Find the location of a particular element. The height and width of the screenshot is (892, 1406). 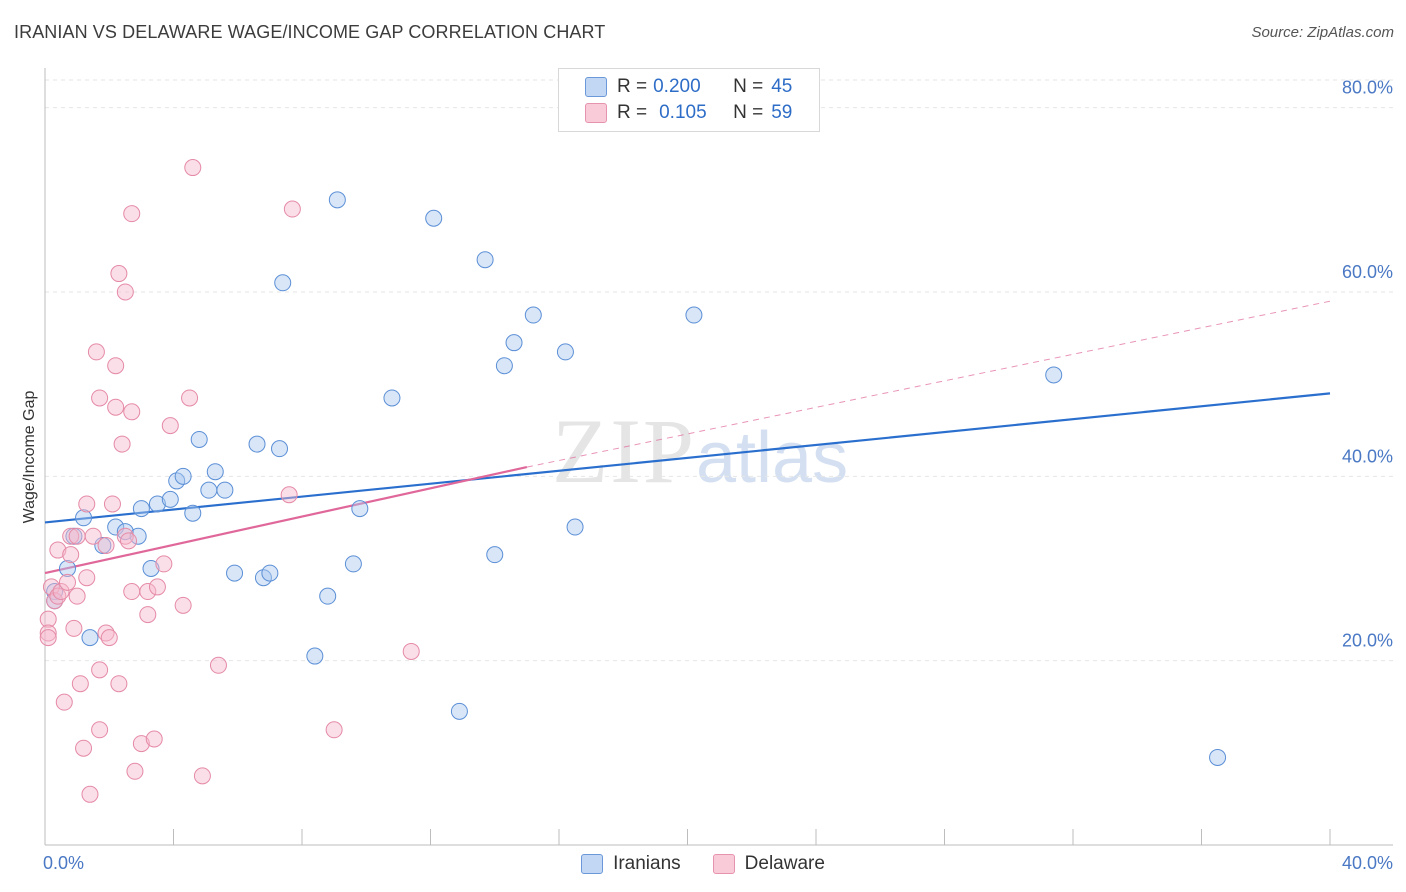

legend-n-label: N = is located at coordinates (748, 86).